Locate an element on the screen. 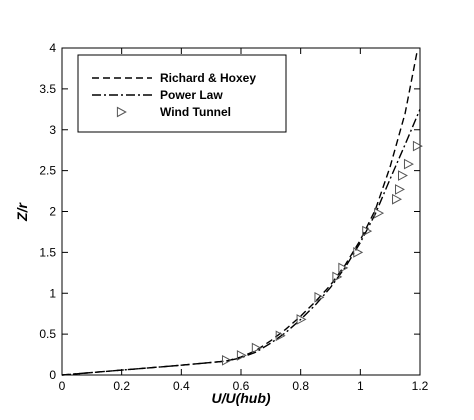 Image resolution: width=474 pixels, height=420 pixels. y-tick-label: 2.5 is located at coordinates (47, 171).